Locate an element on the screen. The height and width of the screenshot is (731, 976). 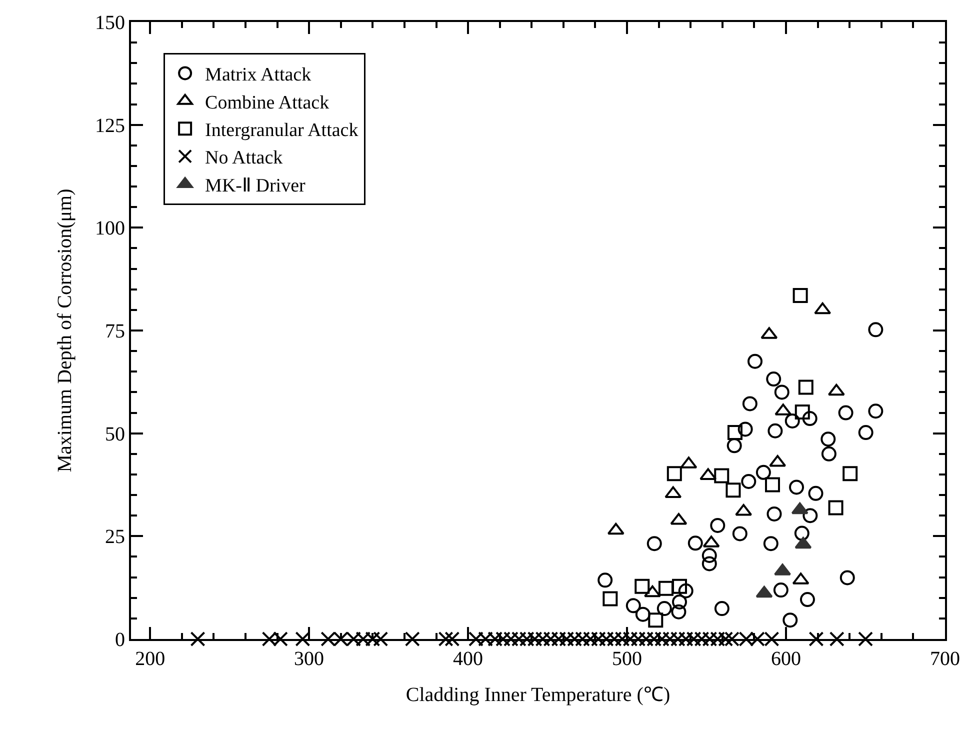
x-axis-title: Cladding Inner Temperature (℃) is located at coordinates (538, 695).